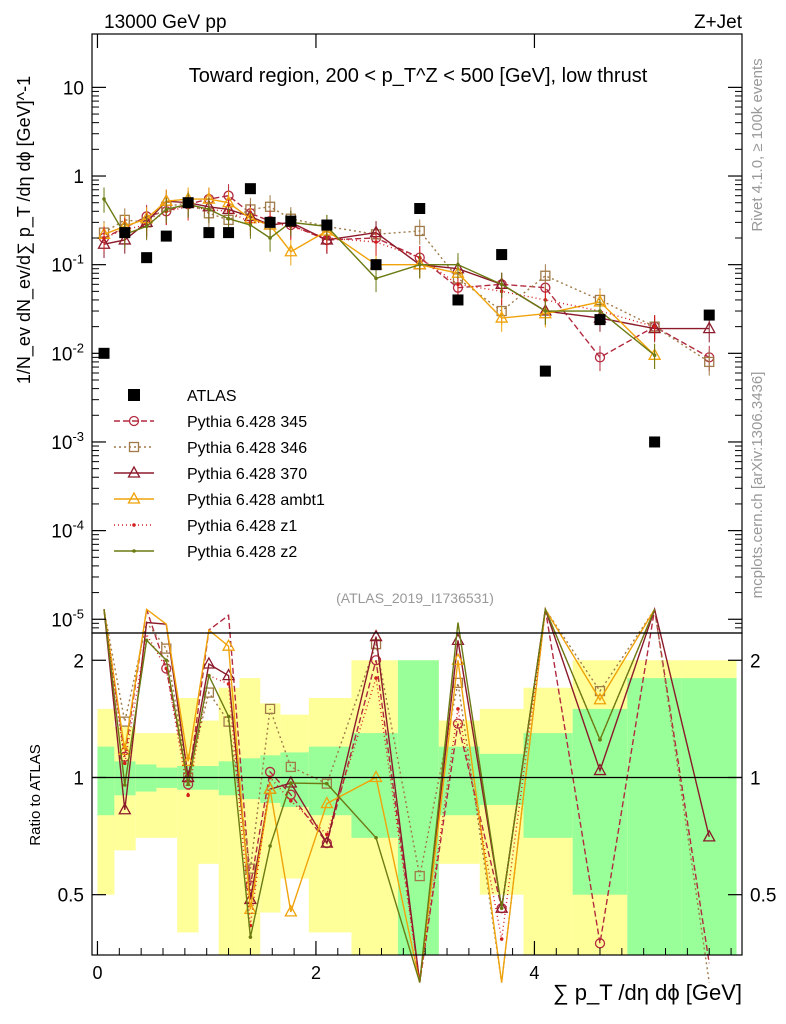  I want to click on y-axis-label-main: 1/N_ev dN_ev/d∑ p_T /dη dϕ [GeV]^-1, so click(24, 230).